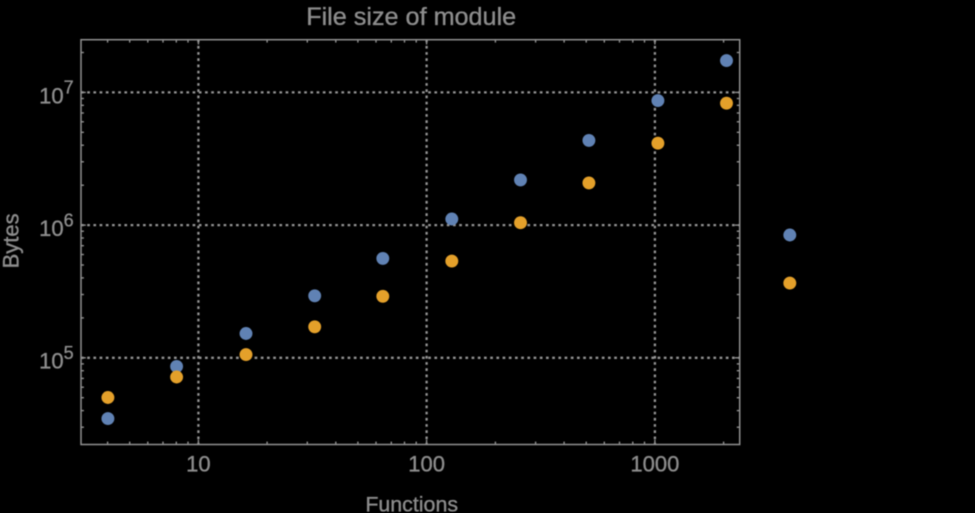 This screenshot has height=513, width=975. Describe the element at coordinates (654, 464) in the screenshot. I see `svg-text: 1000` at that location.